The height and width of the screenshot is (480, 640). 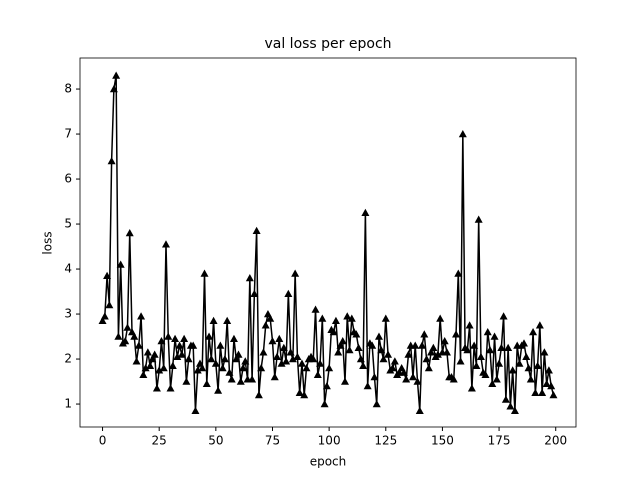 What do you see at coordinates (215, 441) in the screenshot?
I see `x-tick-label: 50` at bounding box center [215, 441].